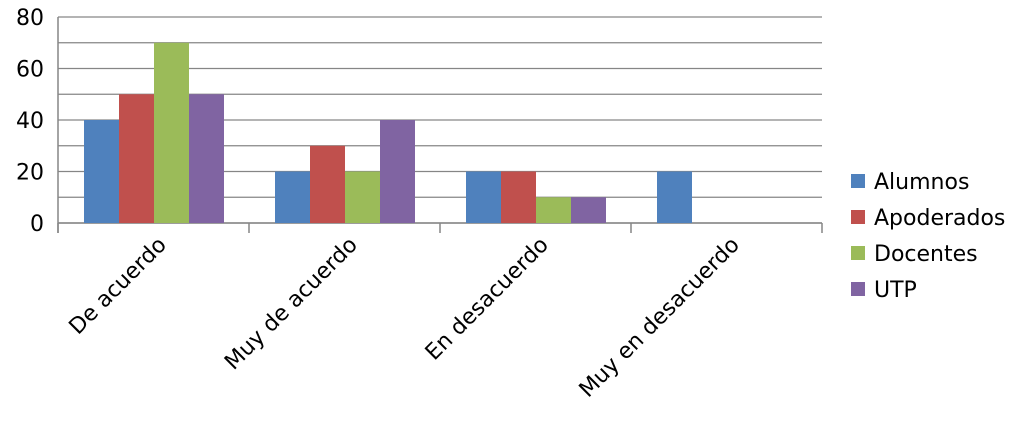  I want to click on legend-item: Apoderados, so click(928, 218).